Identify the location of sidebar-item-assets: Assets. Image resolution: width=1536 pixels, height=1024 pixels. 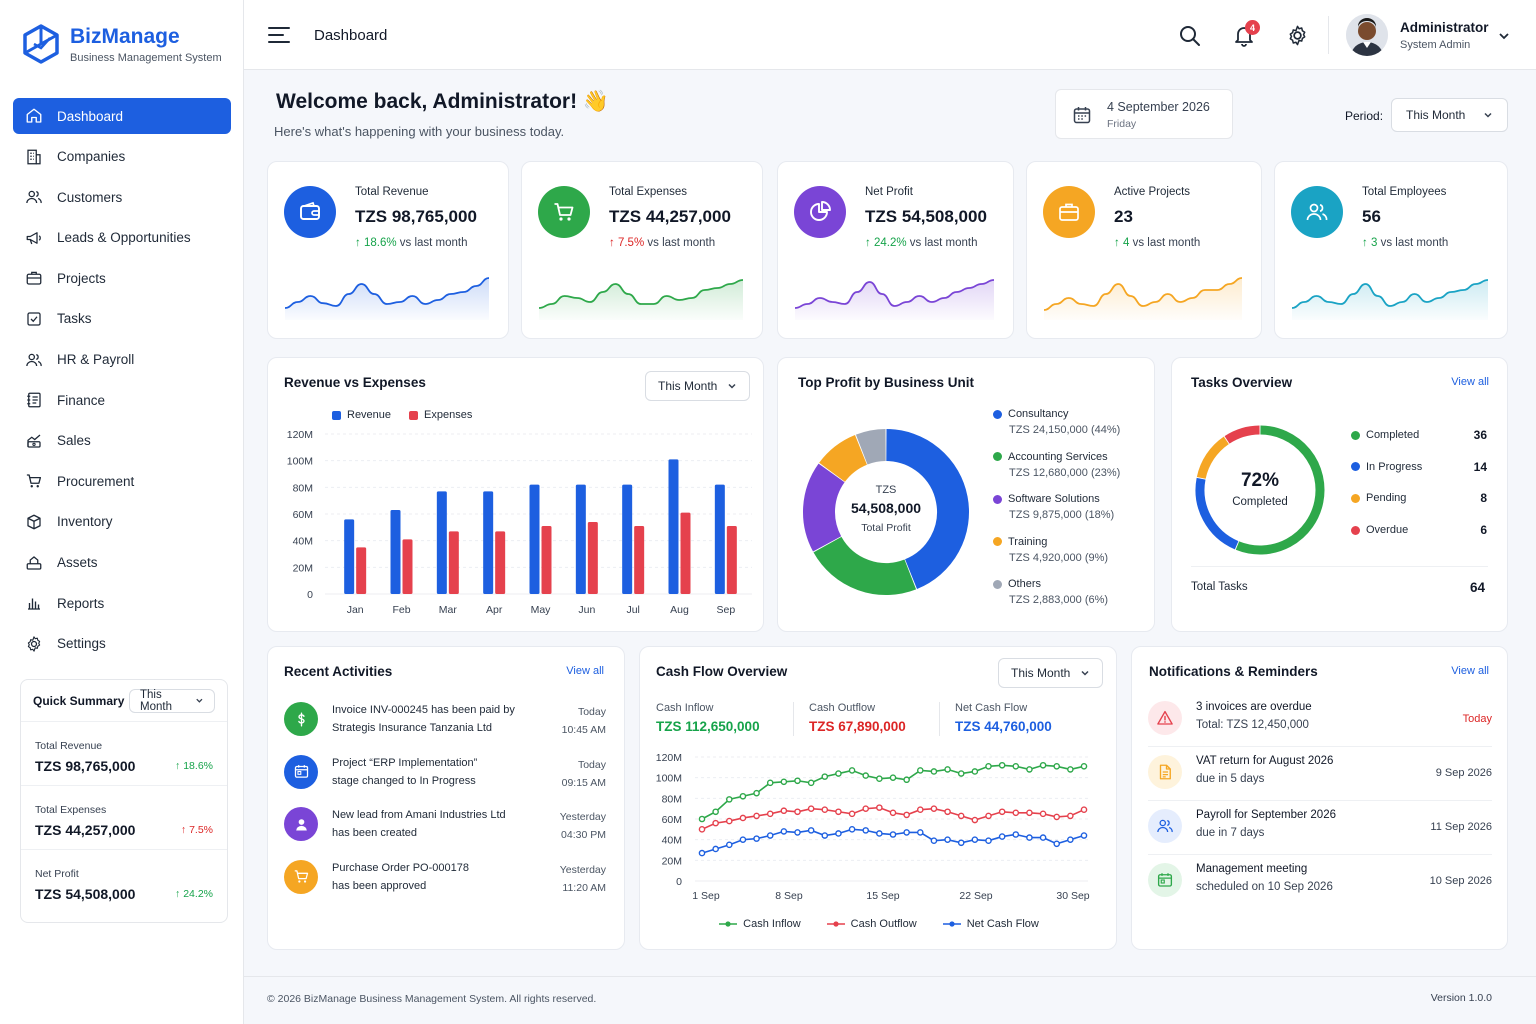
(122, 563).